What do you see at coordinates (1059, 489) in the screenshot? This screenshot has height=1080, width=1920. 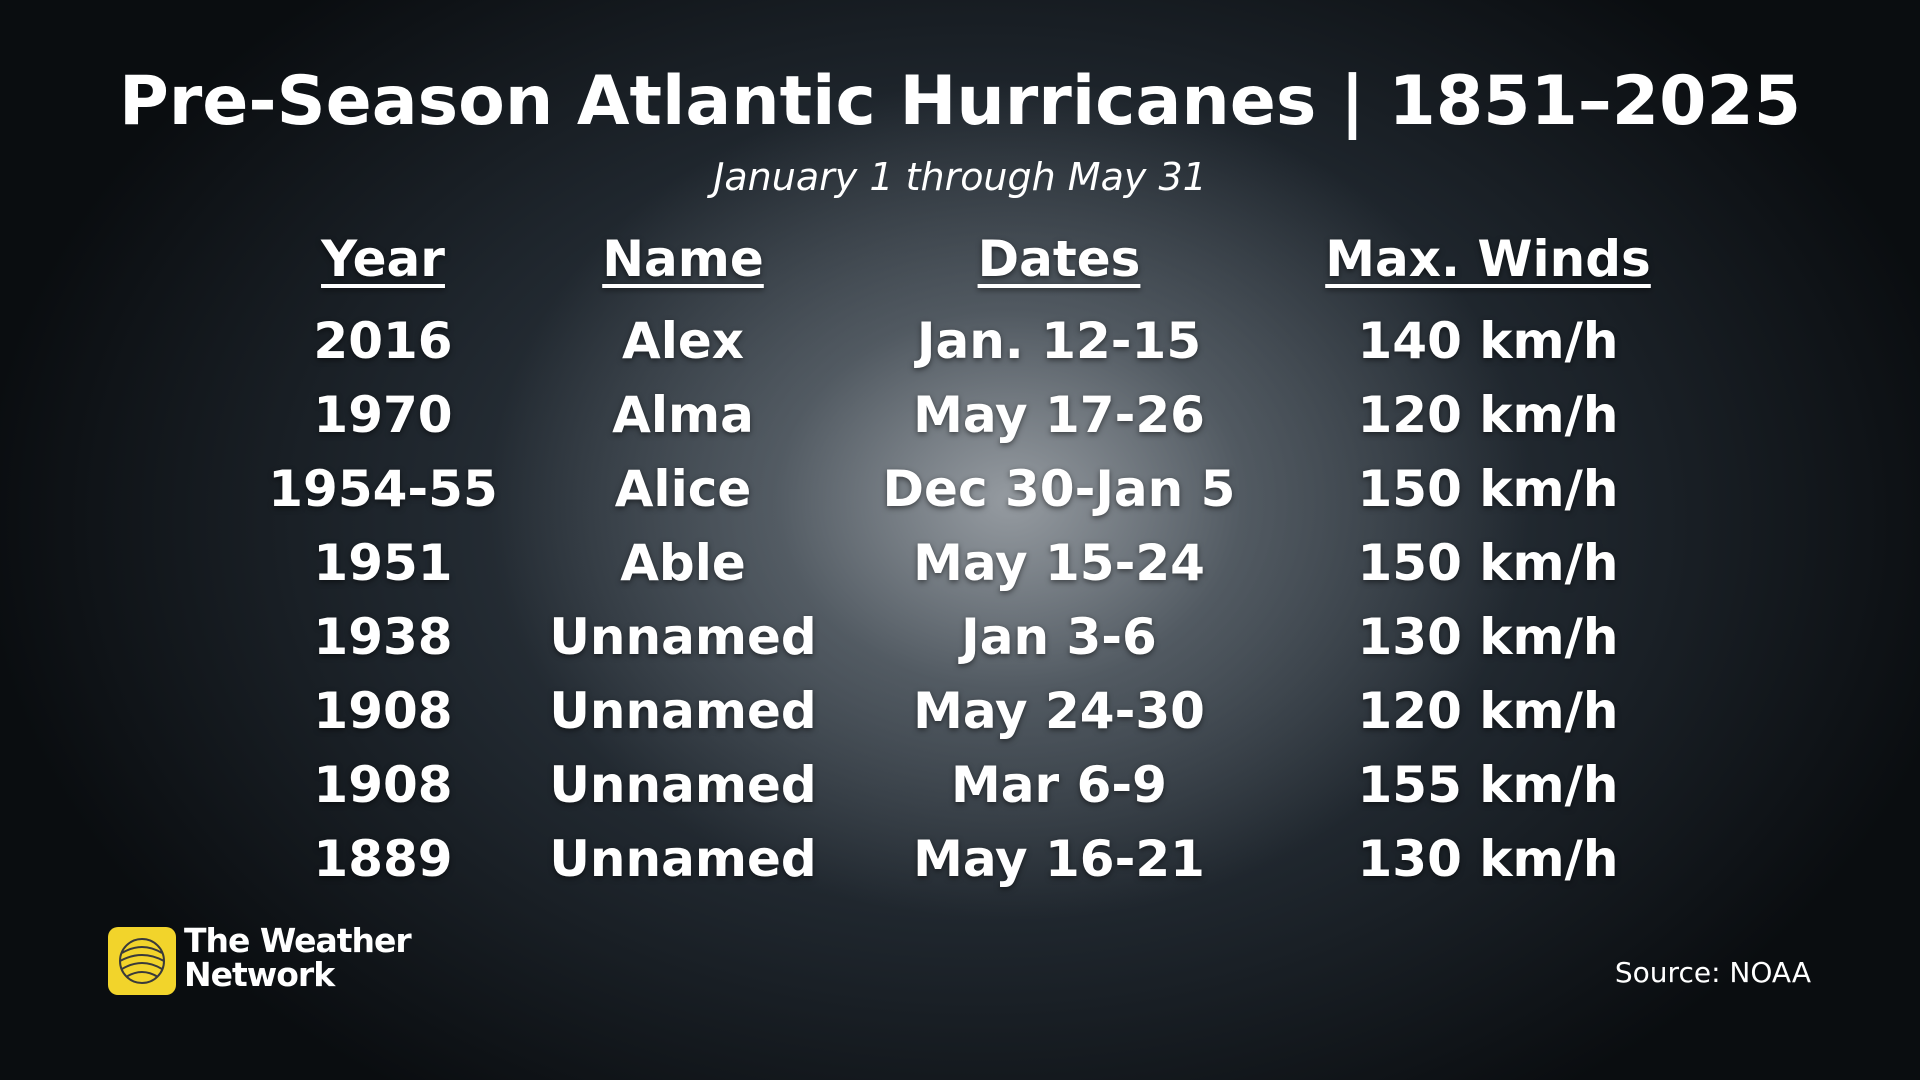 I see `table-cell: Dec 30-Jan 5` at bounding box center [1059, 489].